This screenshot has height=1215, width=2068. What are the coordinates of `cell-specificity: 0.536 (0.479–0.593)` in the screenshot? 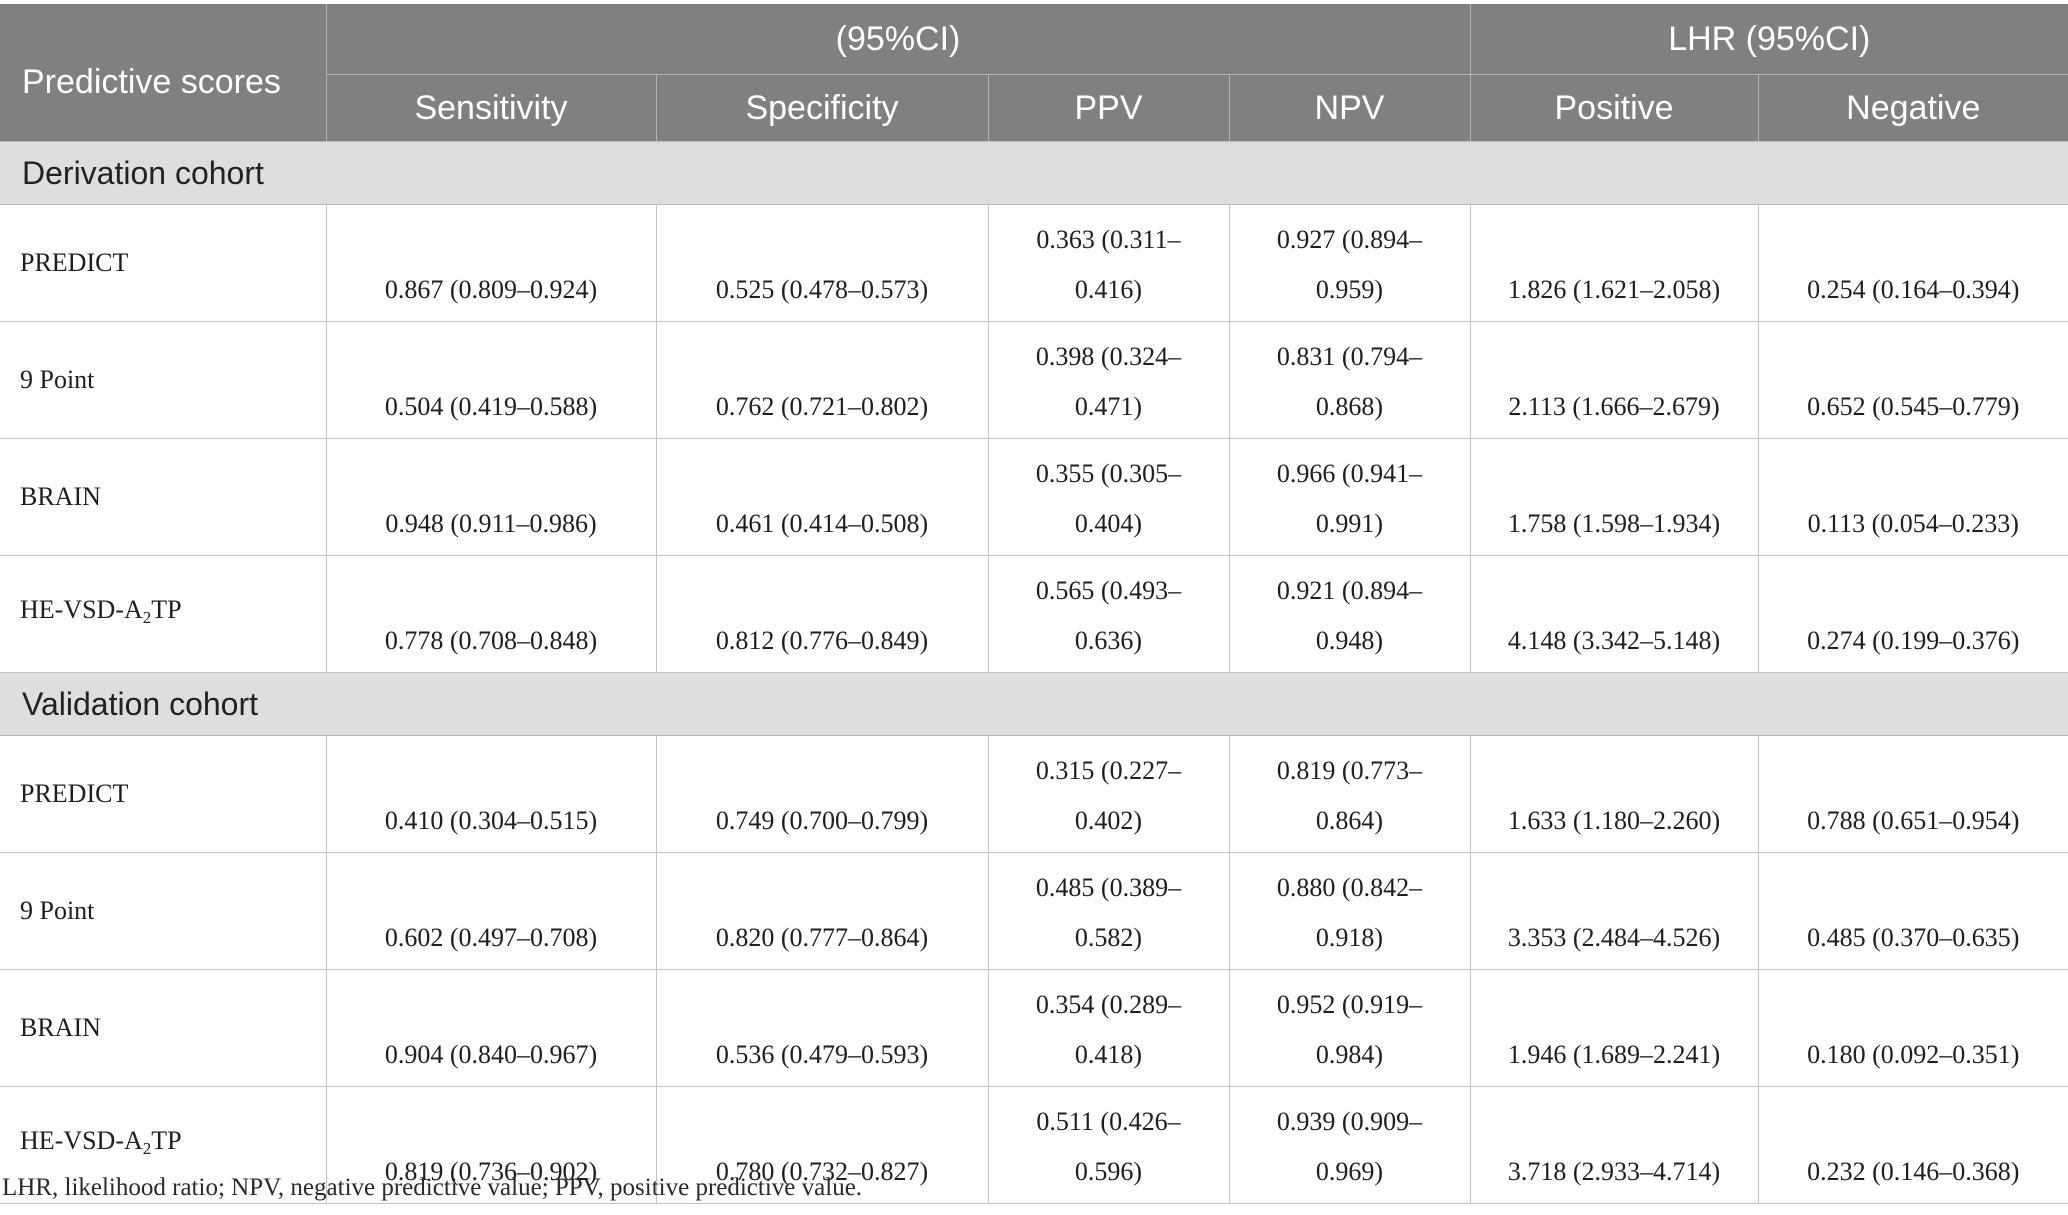 It's located at (822, 1028).